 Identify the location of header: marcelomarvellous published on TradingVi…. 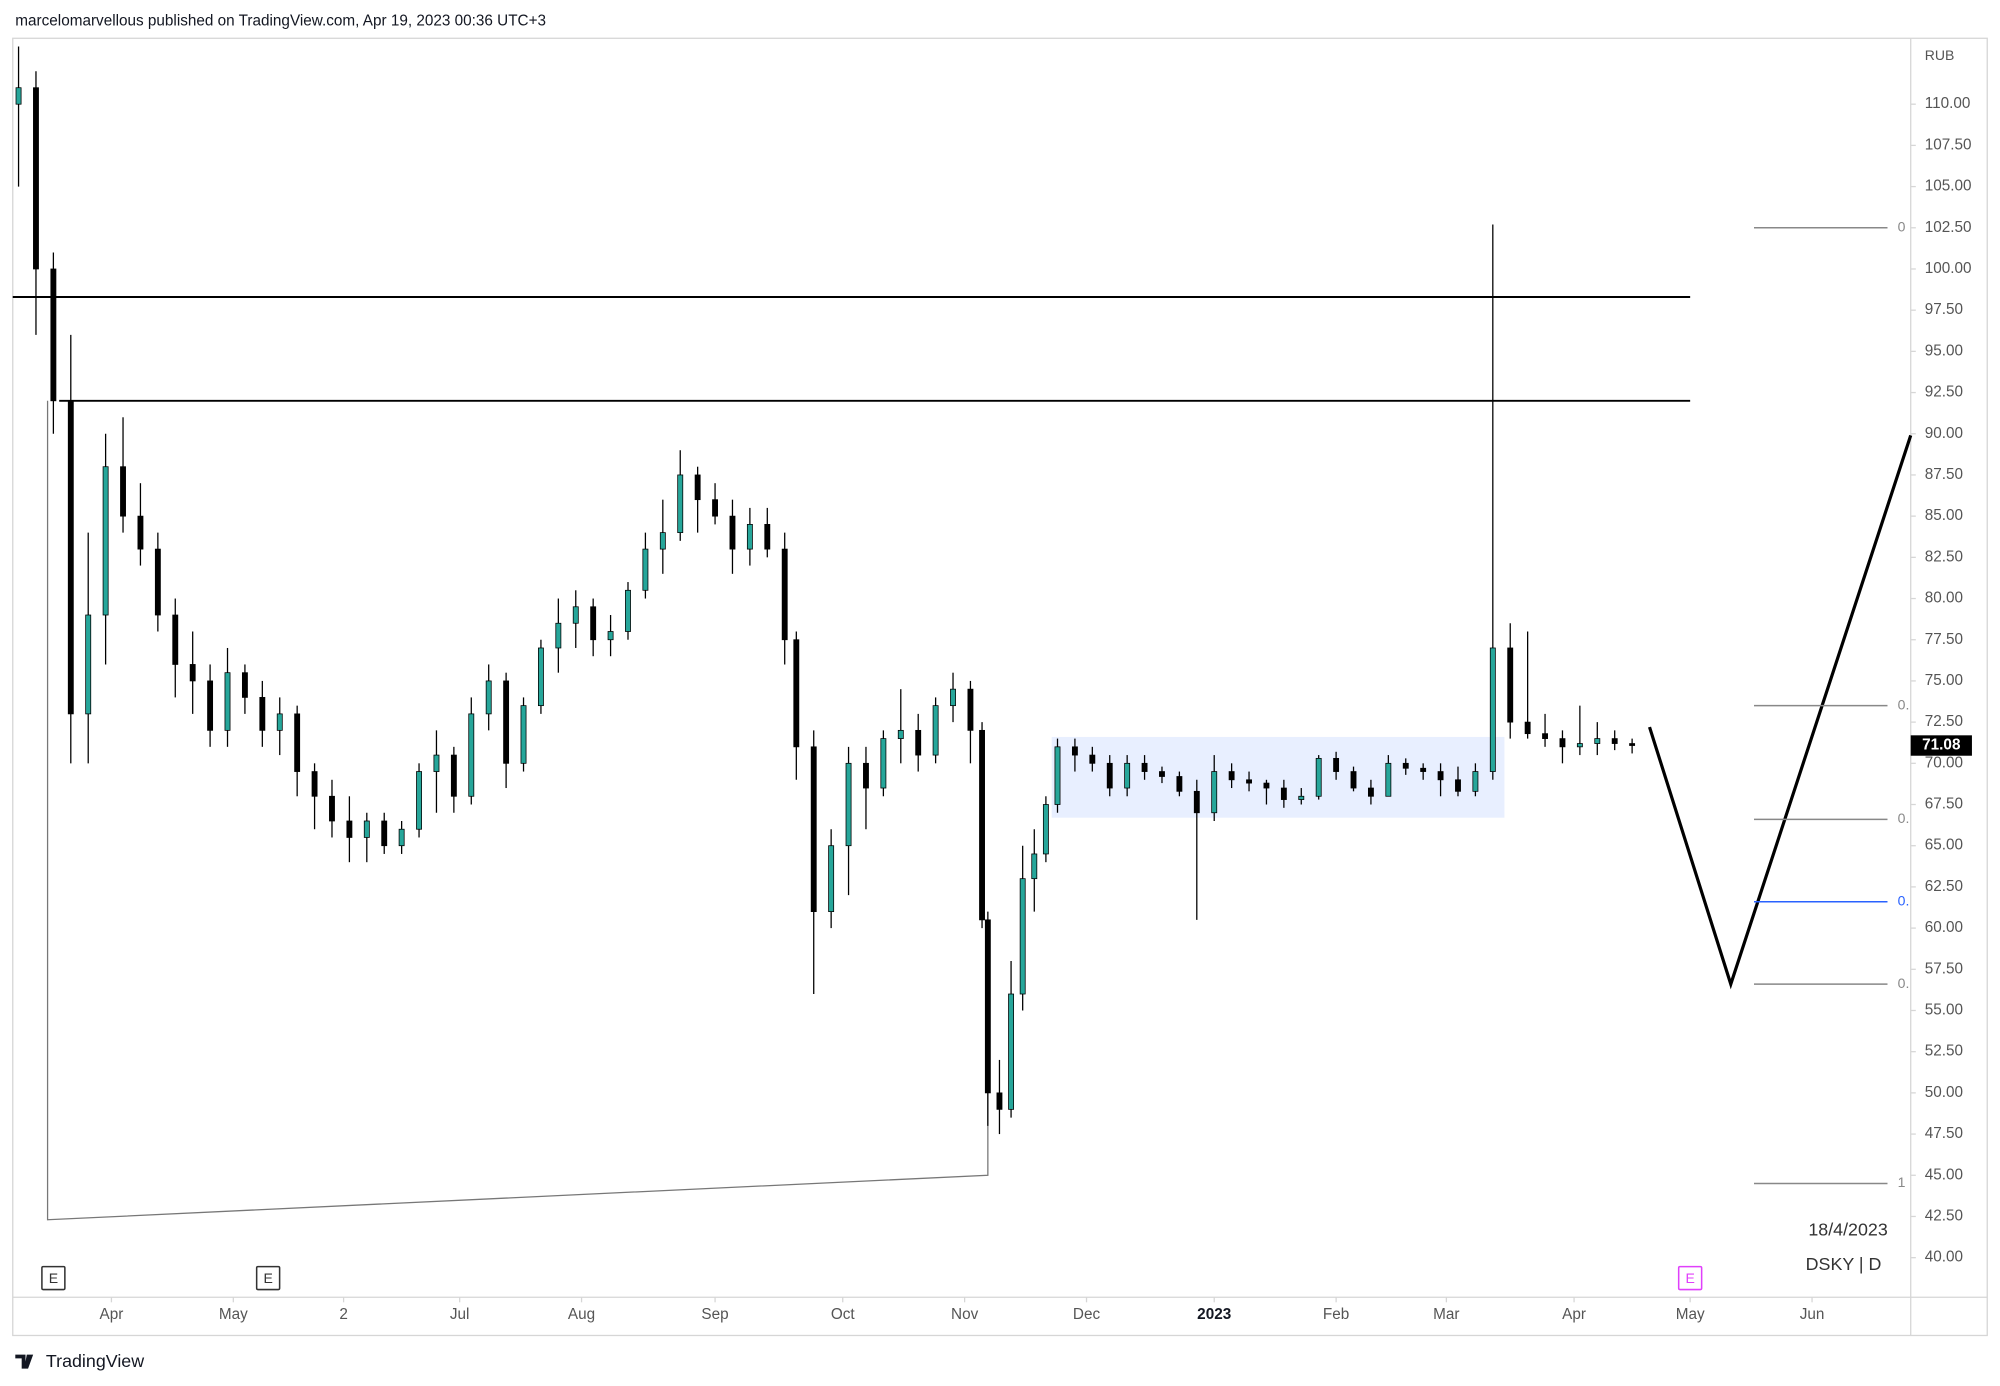
(280, 21).